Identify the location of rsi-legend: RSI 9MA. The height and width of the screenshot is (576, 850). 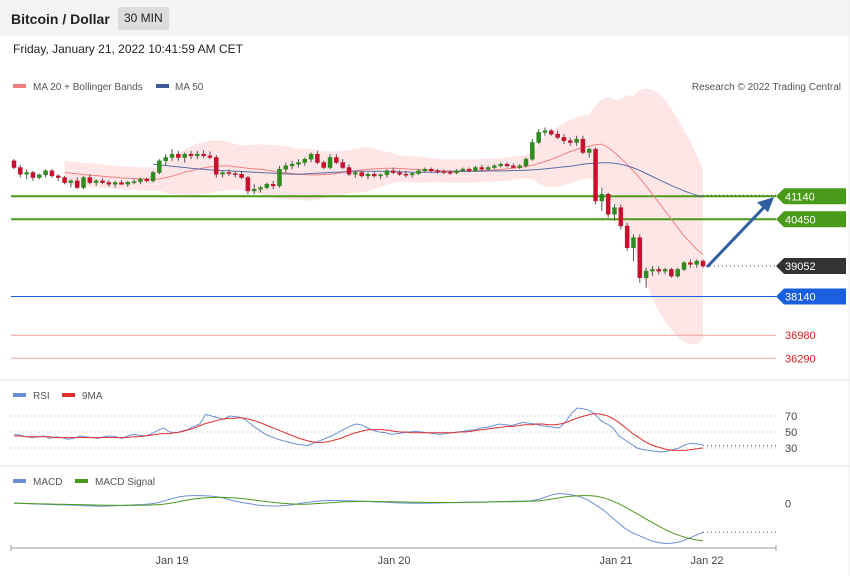
(58, 396).